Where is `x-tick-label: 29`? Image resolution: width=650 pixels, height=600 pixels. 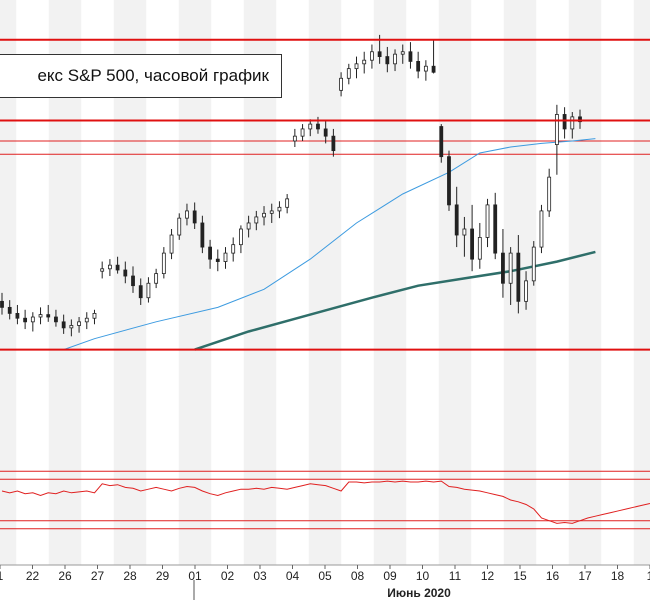
x-tick-label: 29 is located at coordinates (163, 576).